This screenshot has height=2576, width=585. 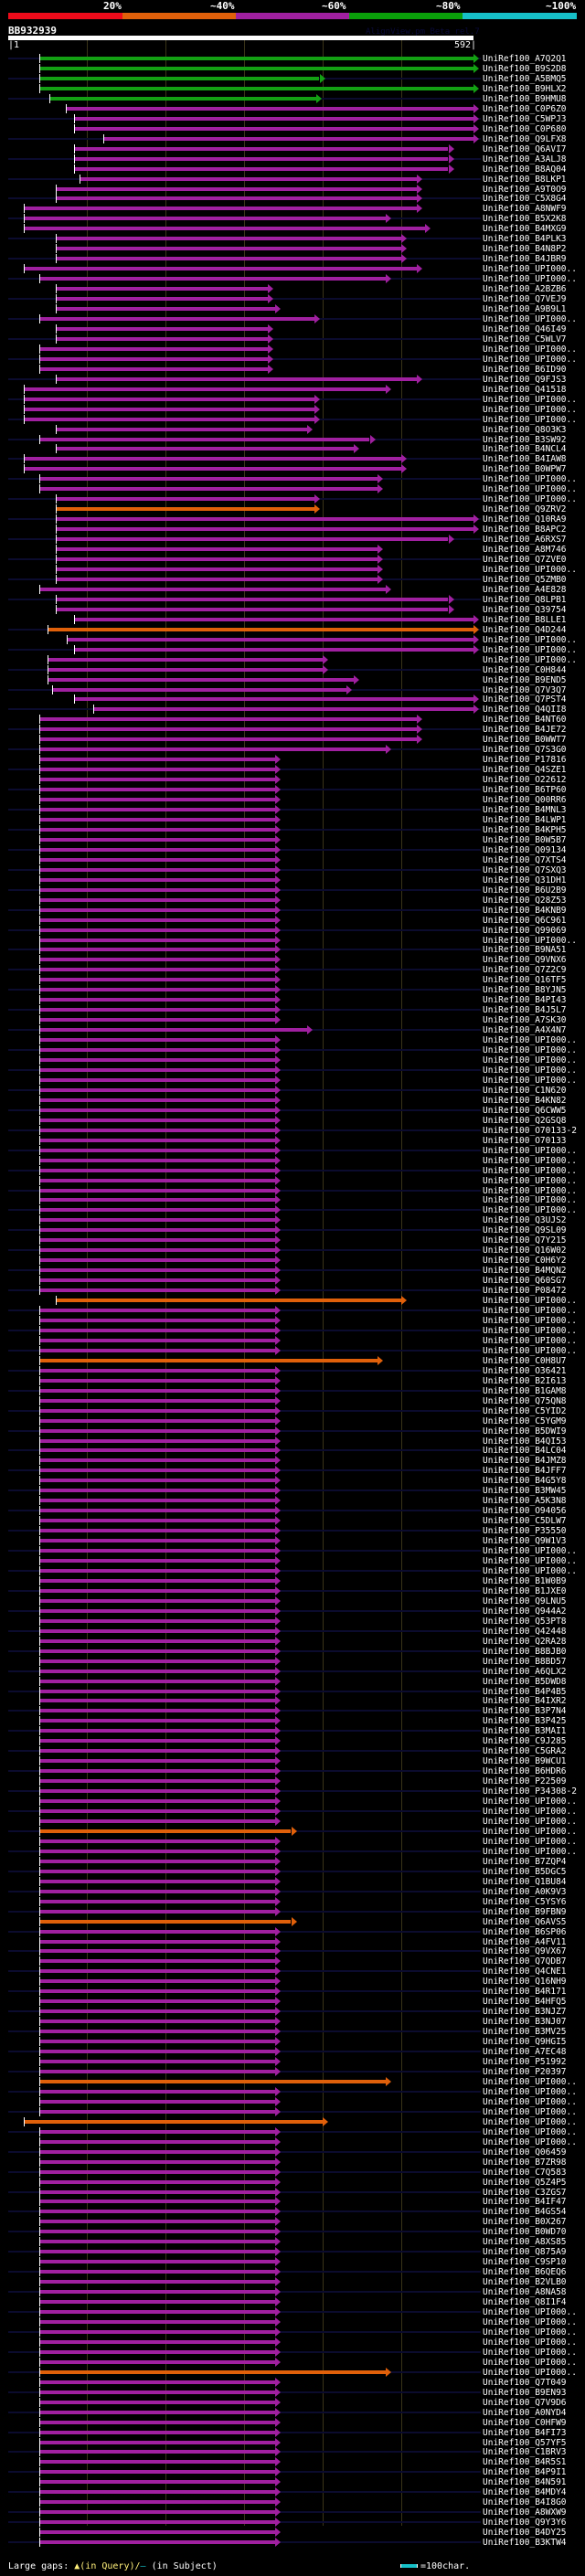 I want to click on hit-row: UniRef100_B0WPW7, so click(x=293, y=469).